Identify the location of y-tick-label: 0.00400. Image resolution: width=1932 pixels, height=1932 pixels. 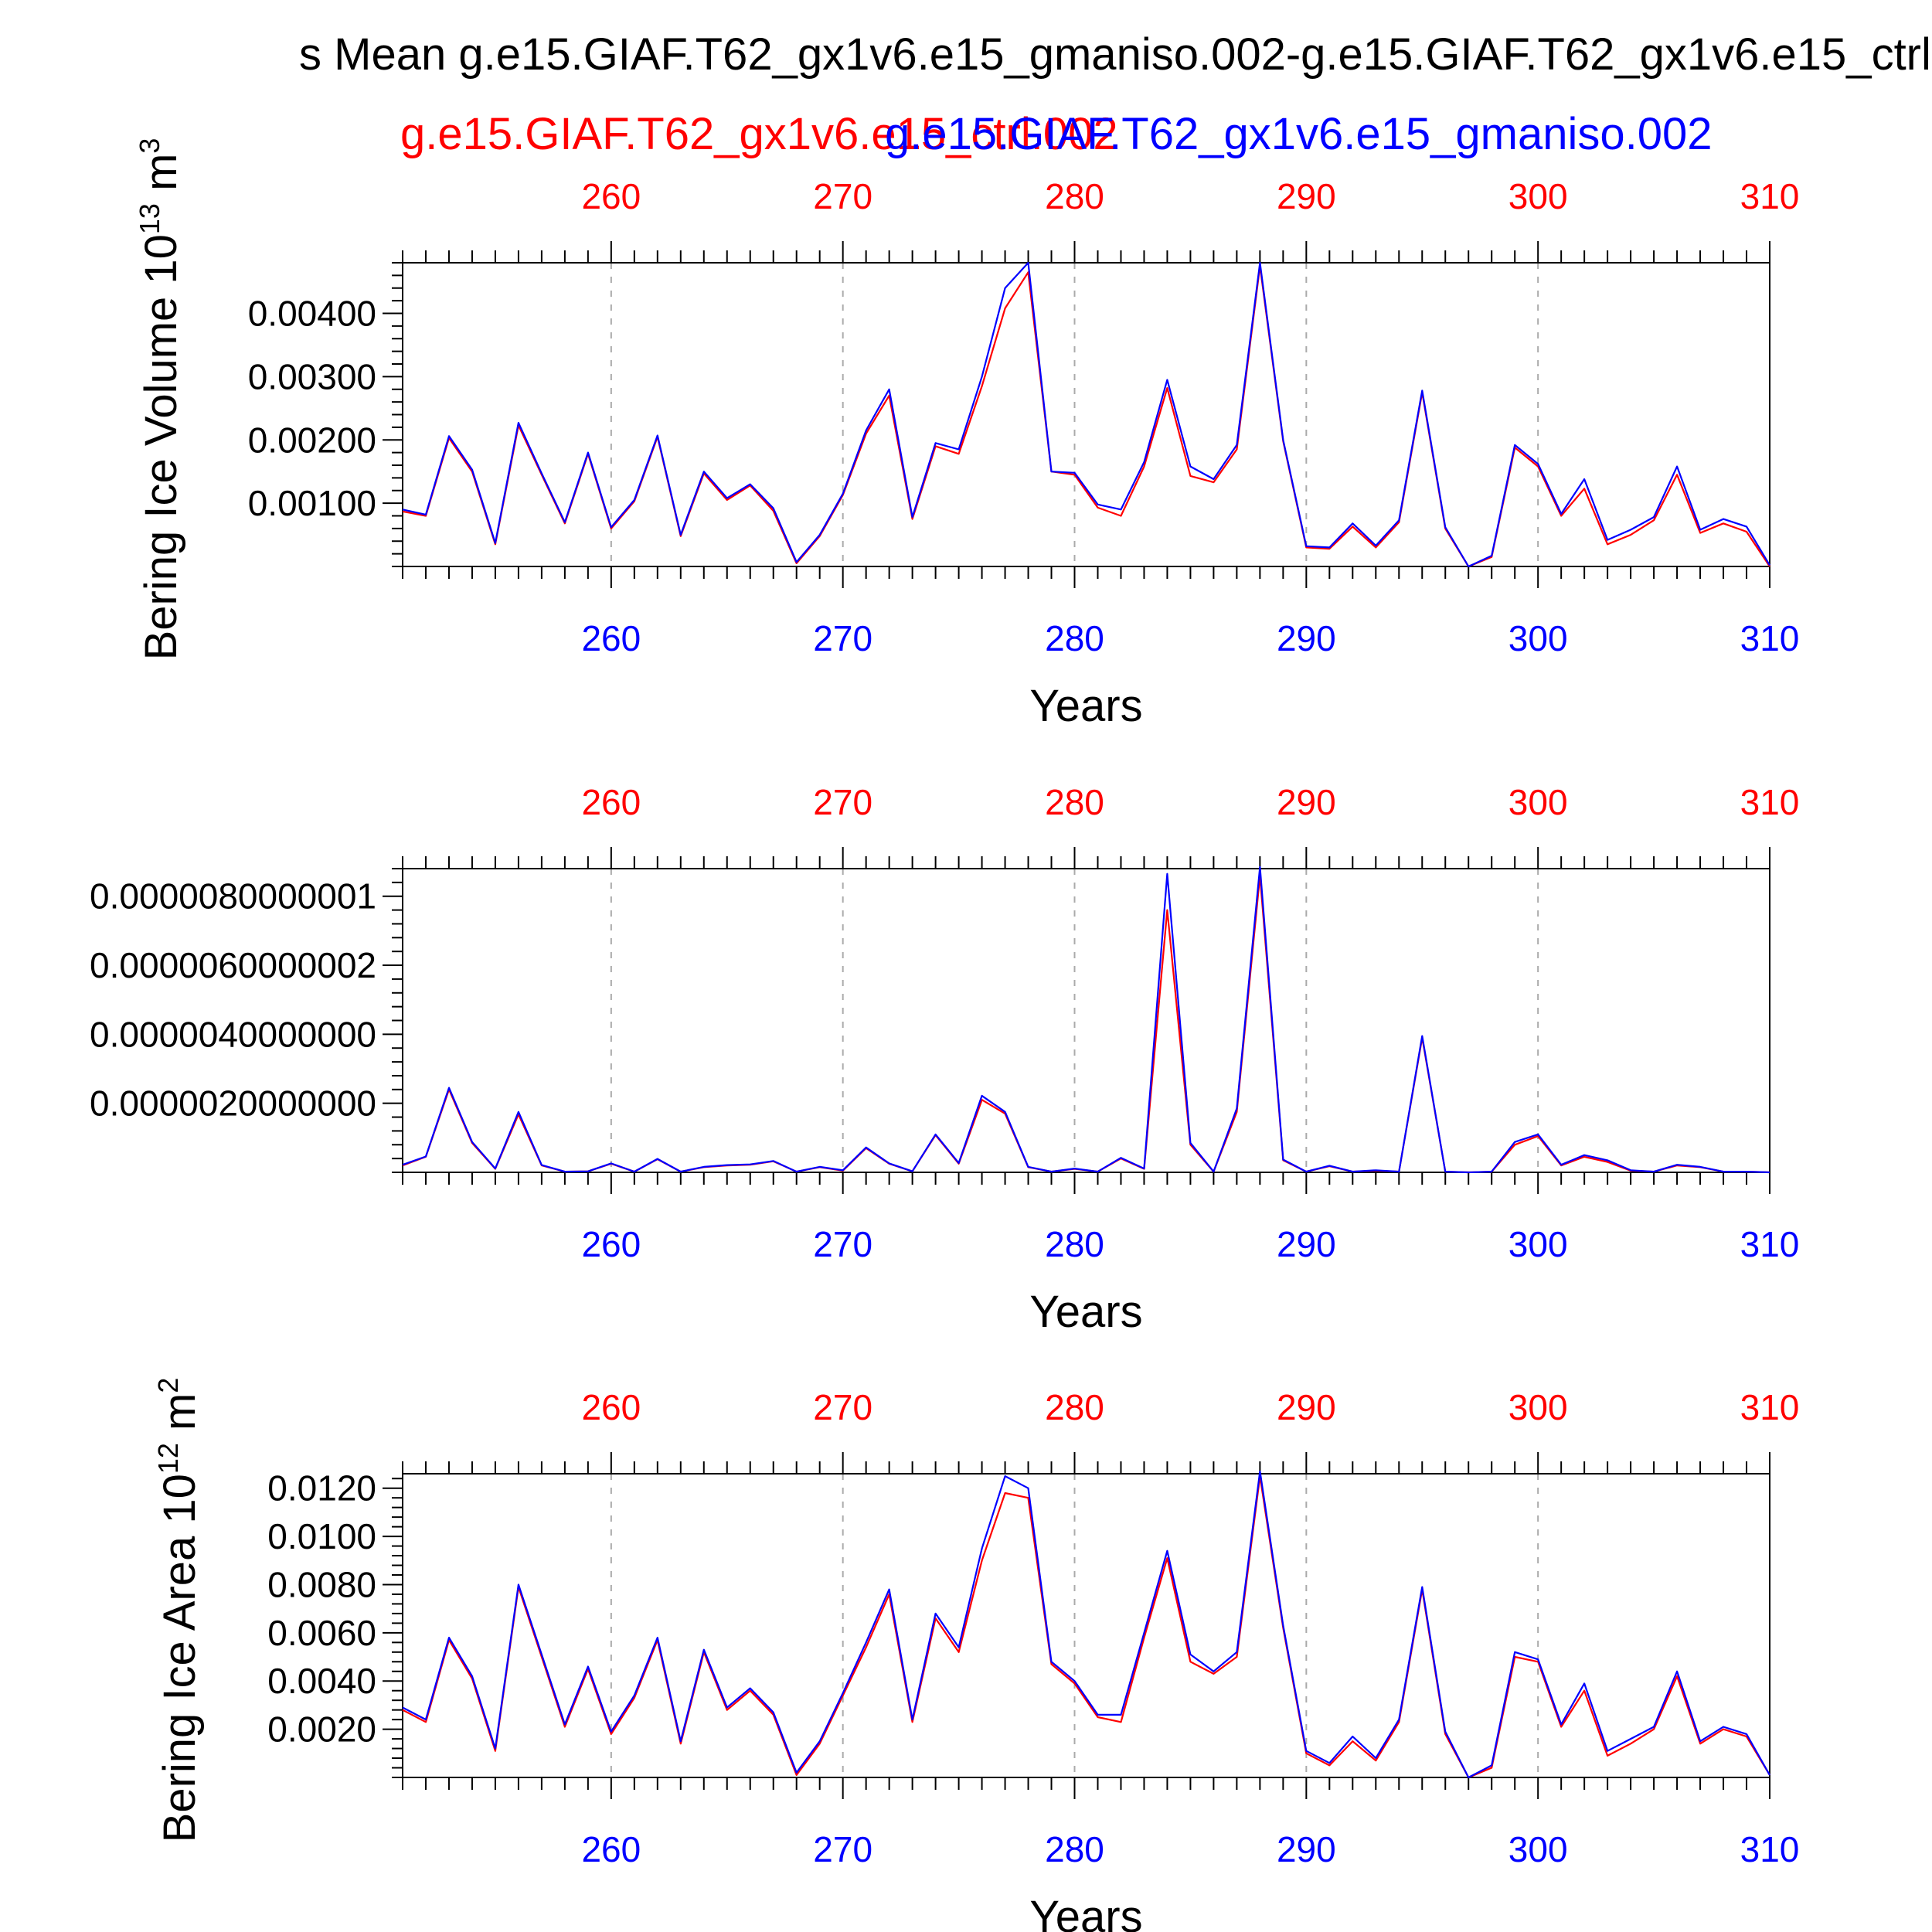
(312, 314).